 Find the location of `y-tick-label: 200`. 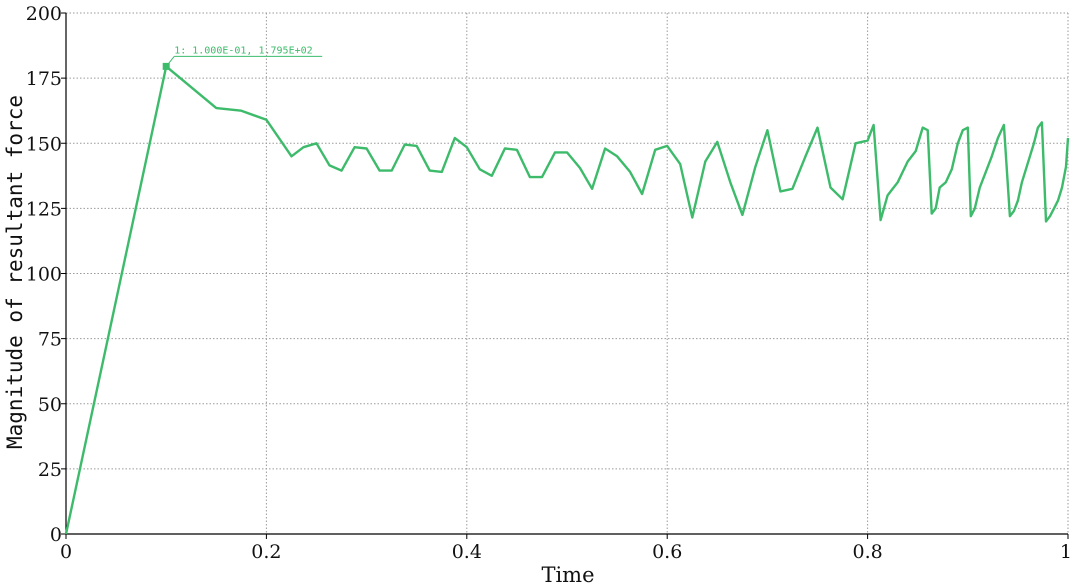

y-tick-label: 200 is located at coordinates (44, 14).